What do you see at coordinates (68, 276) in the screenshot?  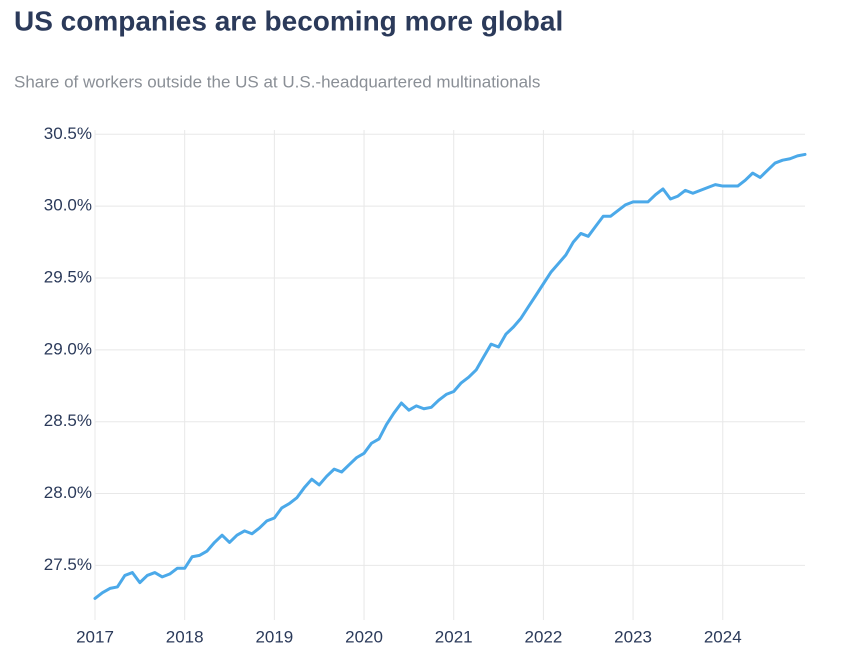 I see `y-tick-label: 29.5%` at bounding box center [68, 276].